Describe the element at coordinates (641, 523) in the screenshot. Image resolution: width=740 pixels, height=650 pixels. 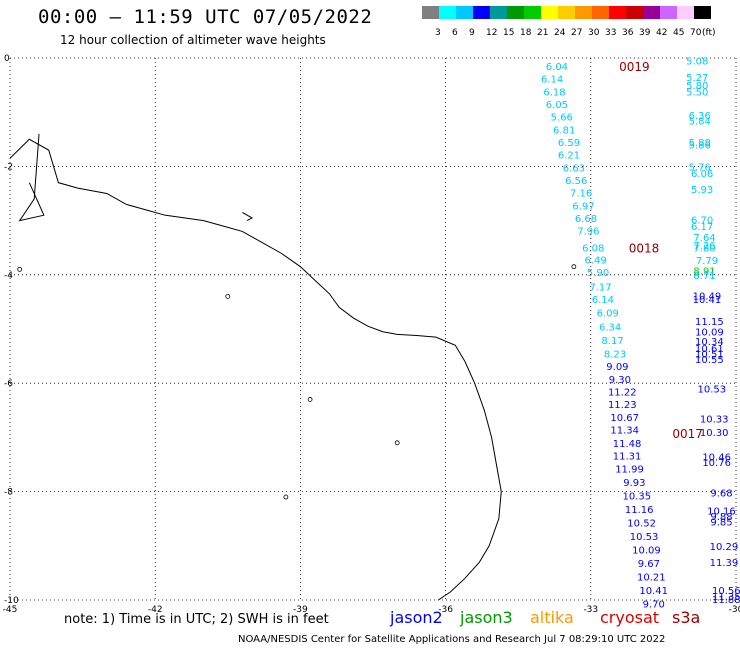
I see `wave-height-label: 10.52` at that location.